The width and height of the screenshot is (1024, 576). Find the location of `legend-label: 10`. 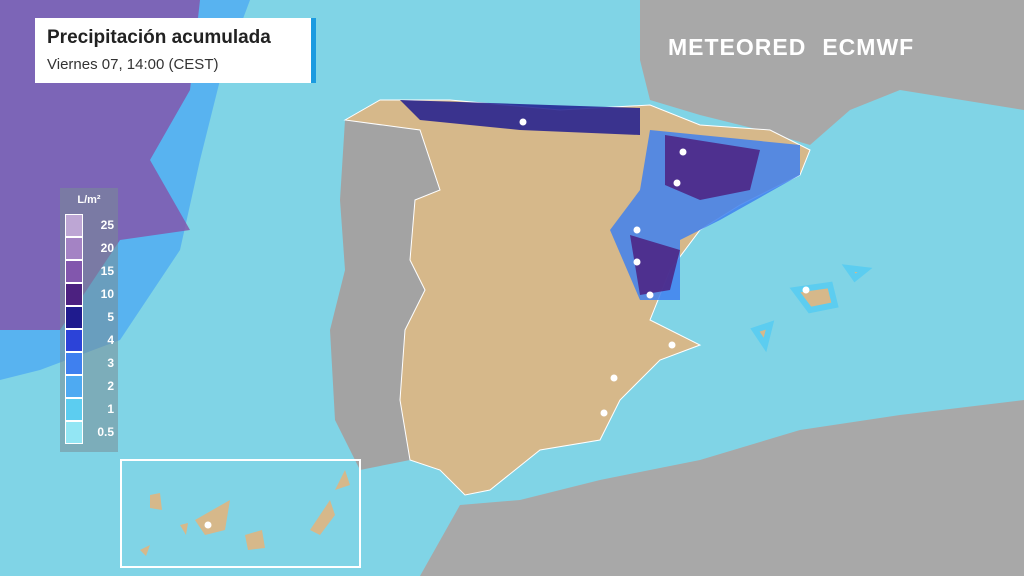

legend-label: 10 is located at coordinates (107, 294).